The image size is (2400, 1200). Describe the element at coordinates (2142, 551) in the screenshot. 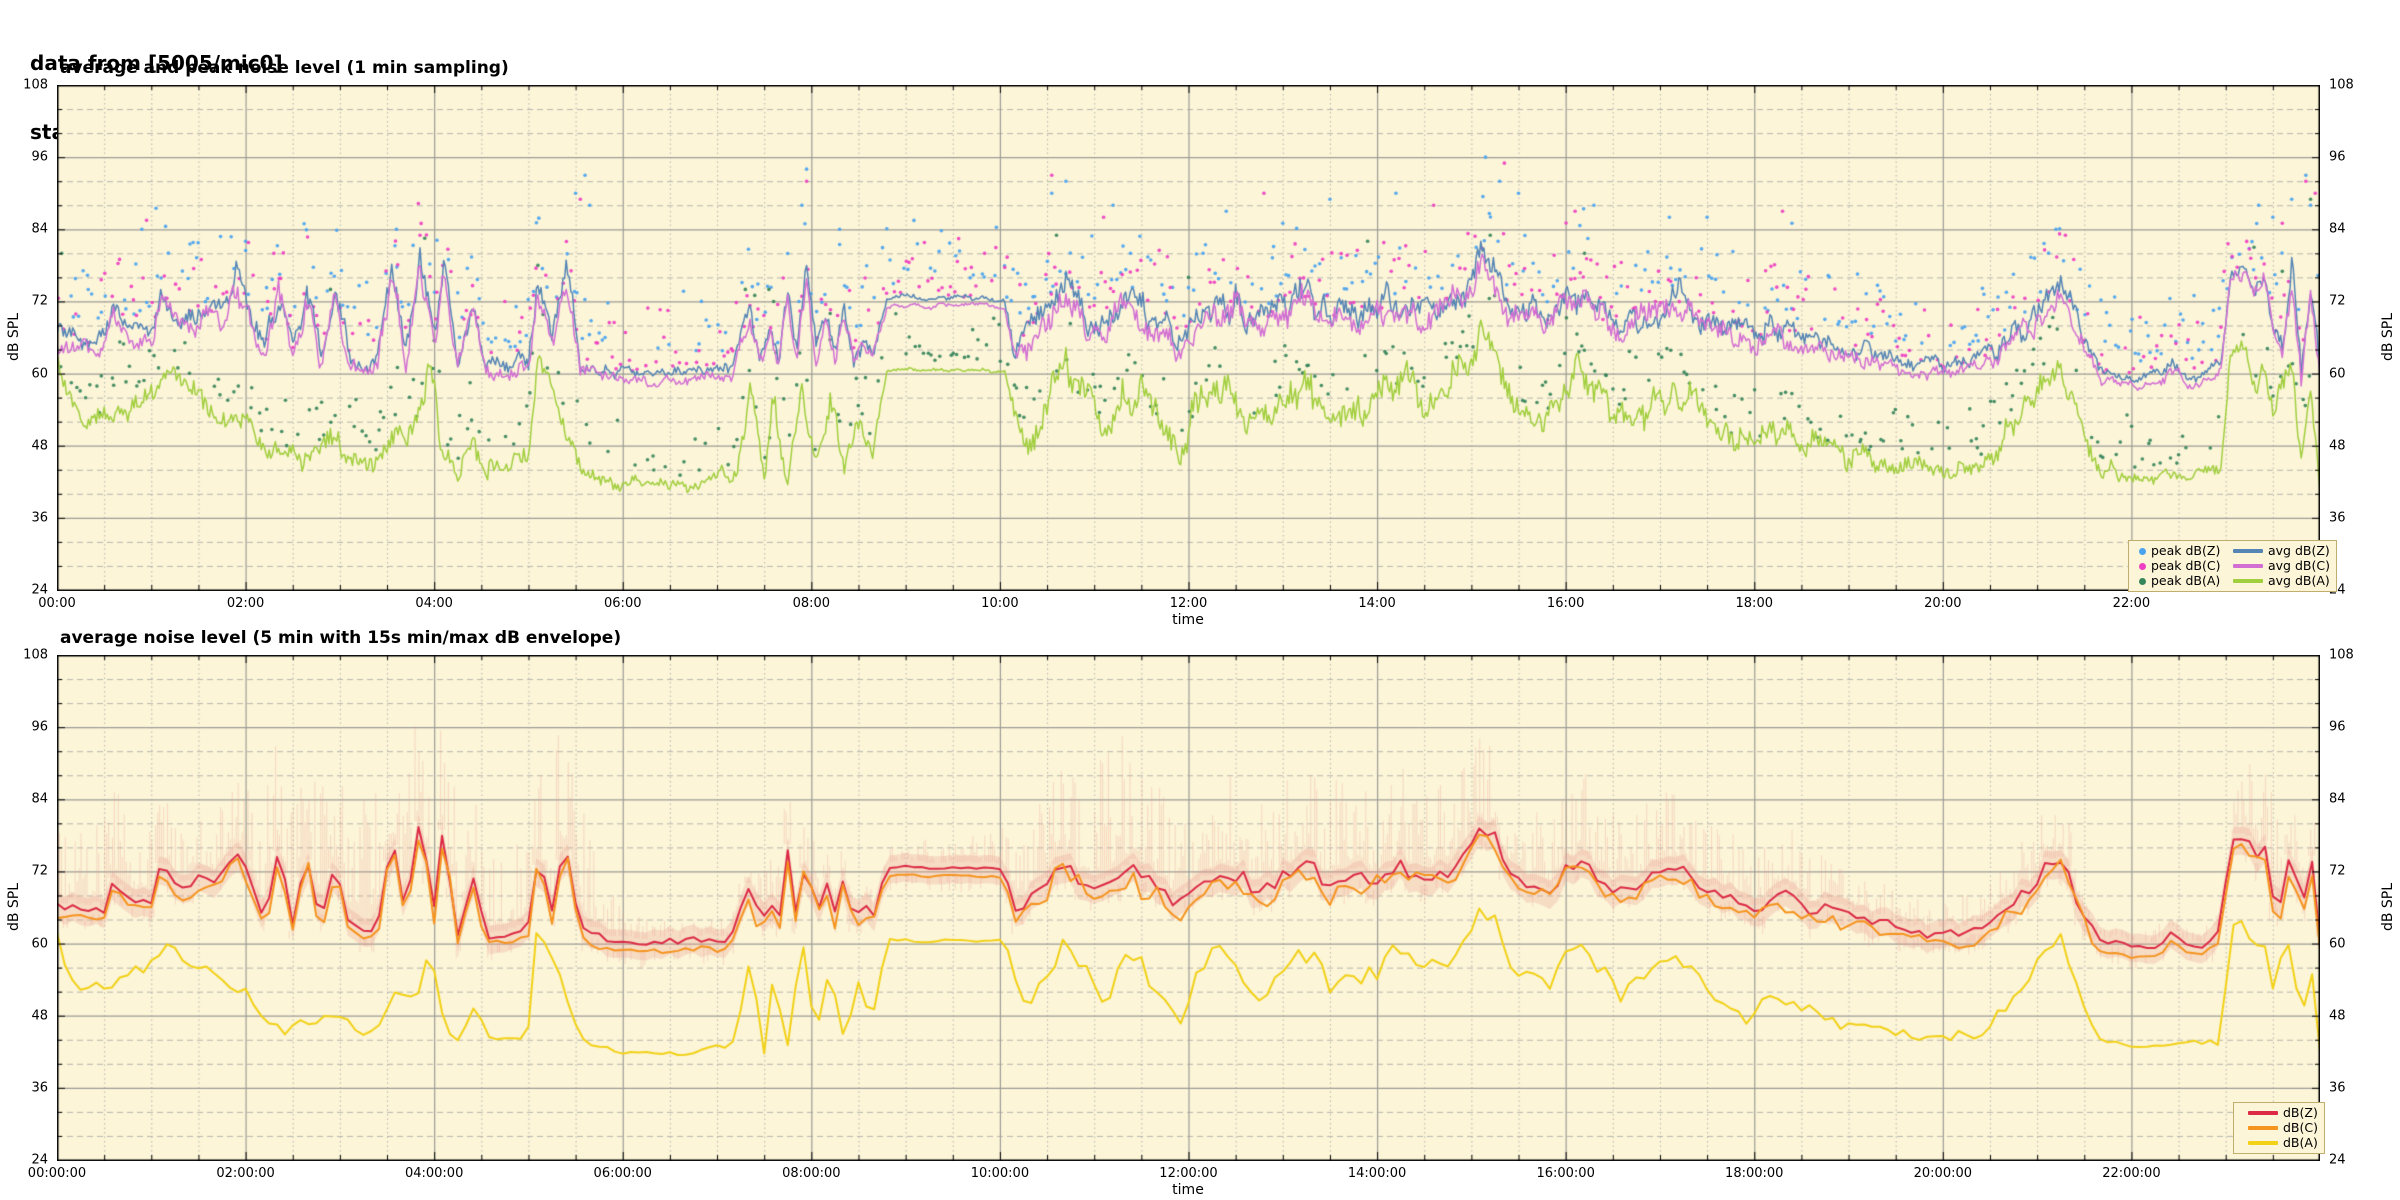

I see `legend-marker-peak-db-z-icon` at that location.